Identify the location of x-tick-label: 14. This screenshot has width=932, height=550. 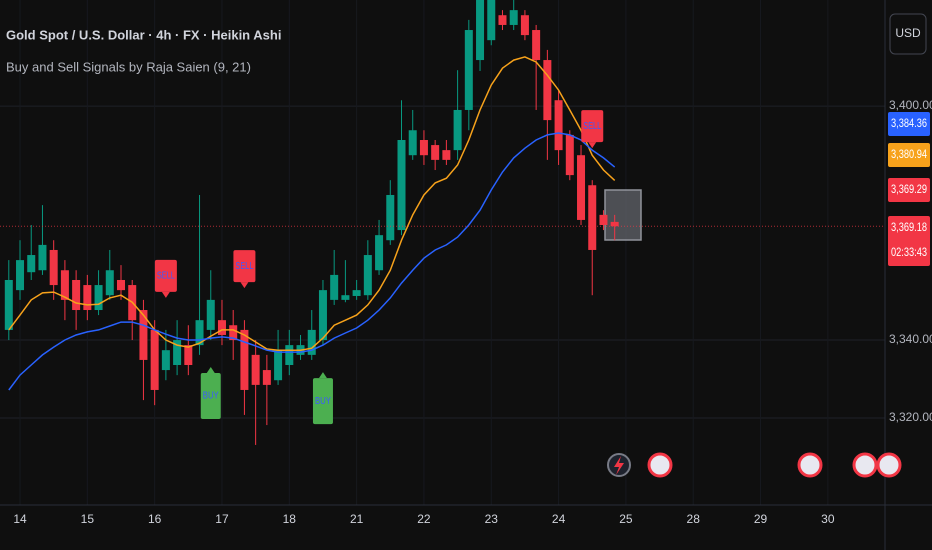
(20, 519).